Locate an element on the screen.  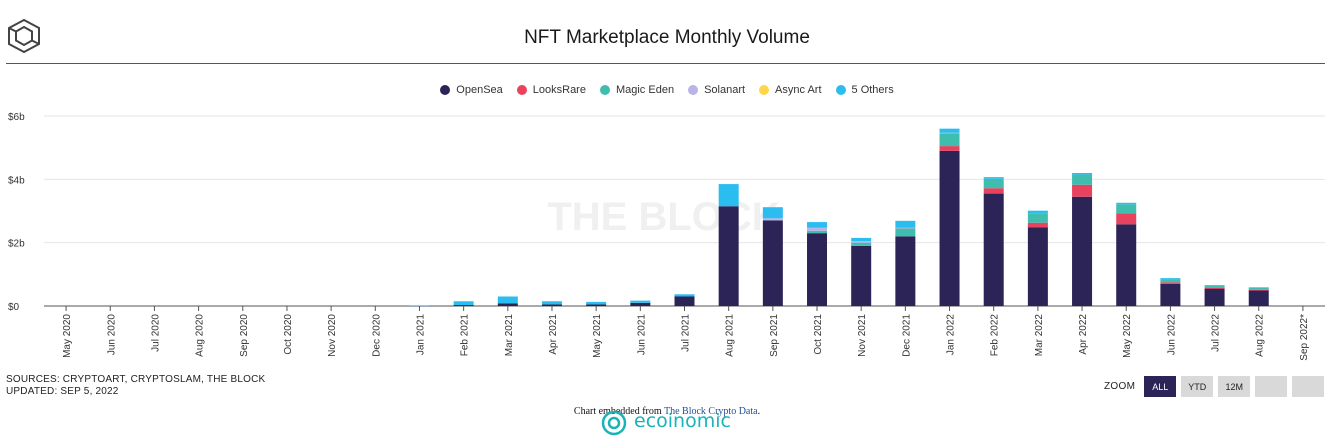
x-tick-label: Aug 2021 is located at coordinates (730, 335).